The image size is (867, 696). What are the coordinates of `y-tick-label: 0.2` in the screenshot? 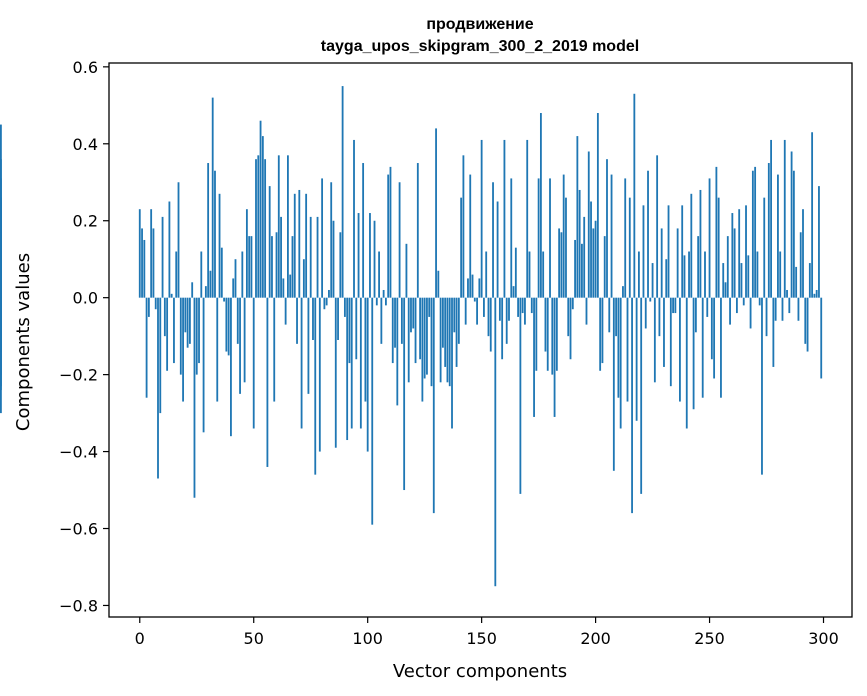 It's located at (85, 221).